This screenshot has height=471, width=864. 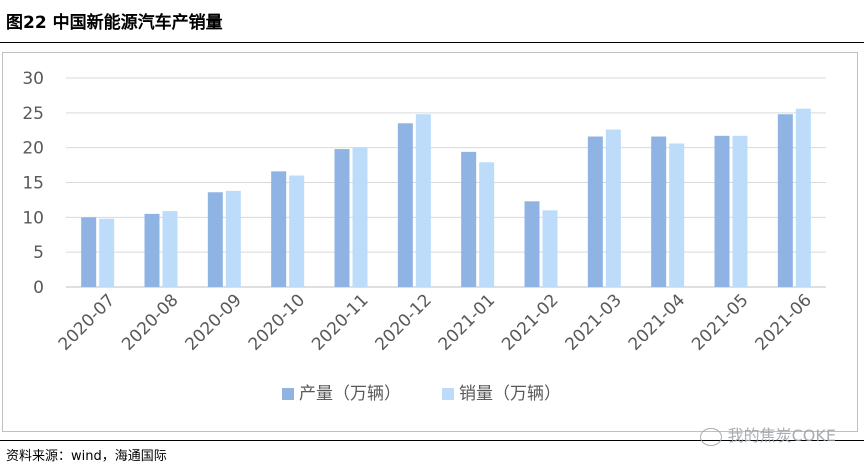 I want to click on x-tick-label: 2021-04, so click(x=657, y=322).